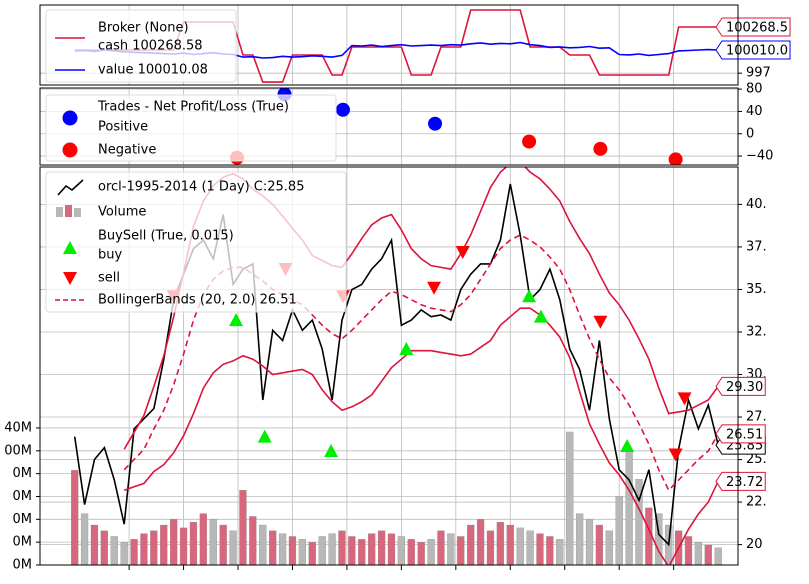  Describe the element at coordinates (754, 89) in the screenshot. I see `y-tick-label: 80` at that location.